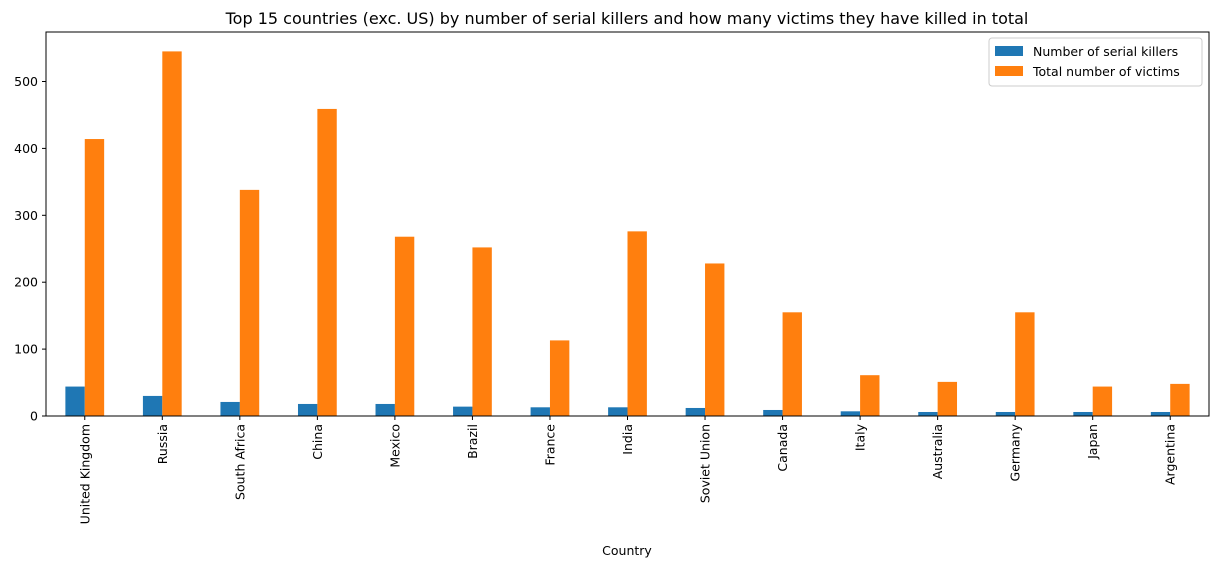 The width and height of the screenshot is (1218, 571). What do you see at coordinates (239, 462) in the screenshot?
I see `x-tick-label: South Africa` at bounding box center [239, 462].